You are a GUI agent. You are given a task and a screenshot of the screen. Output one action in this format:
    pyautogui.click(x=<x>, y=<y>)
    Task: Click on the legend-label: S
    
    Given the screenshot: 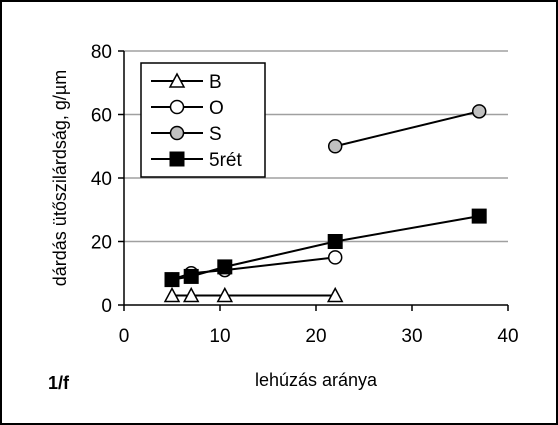 What is the action you would take?
    pyautogui.click(x=215, y=134)
    